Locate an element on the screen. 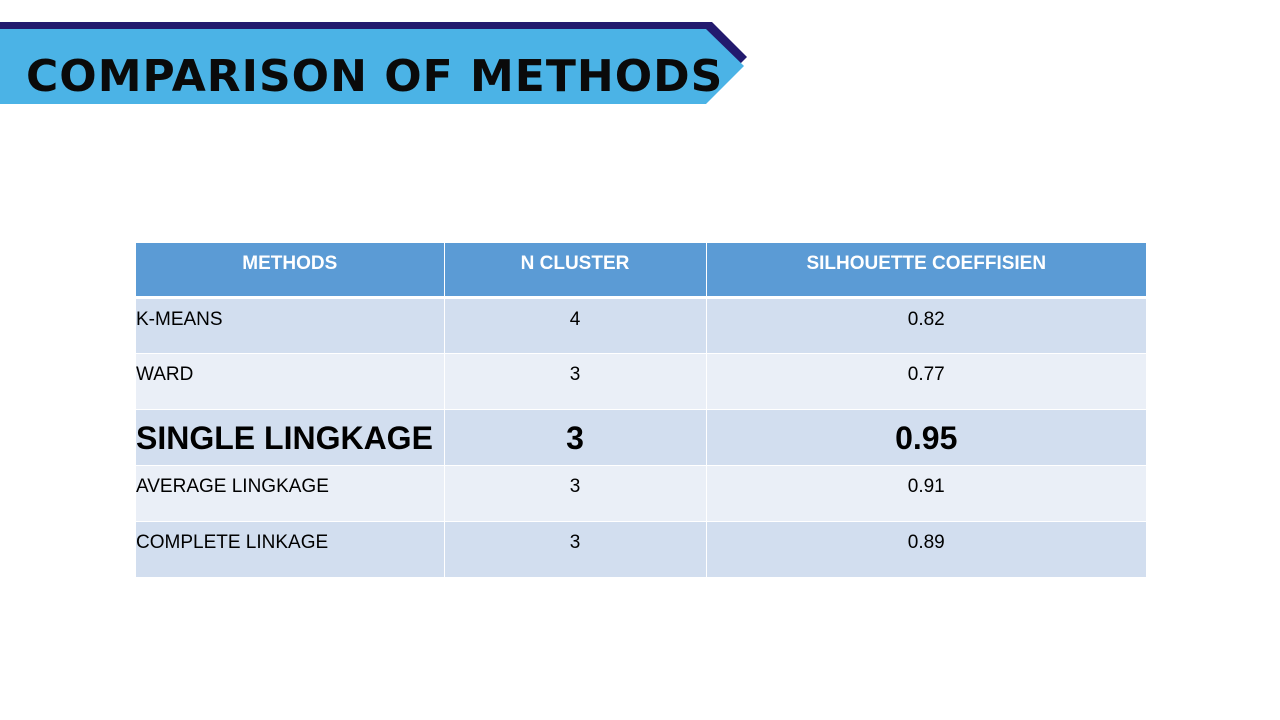 This screenshot has width=1280, height=720. table-row: COMPLETE LINKAGE 3 0.89 is located at coordinates (641, 549).